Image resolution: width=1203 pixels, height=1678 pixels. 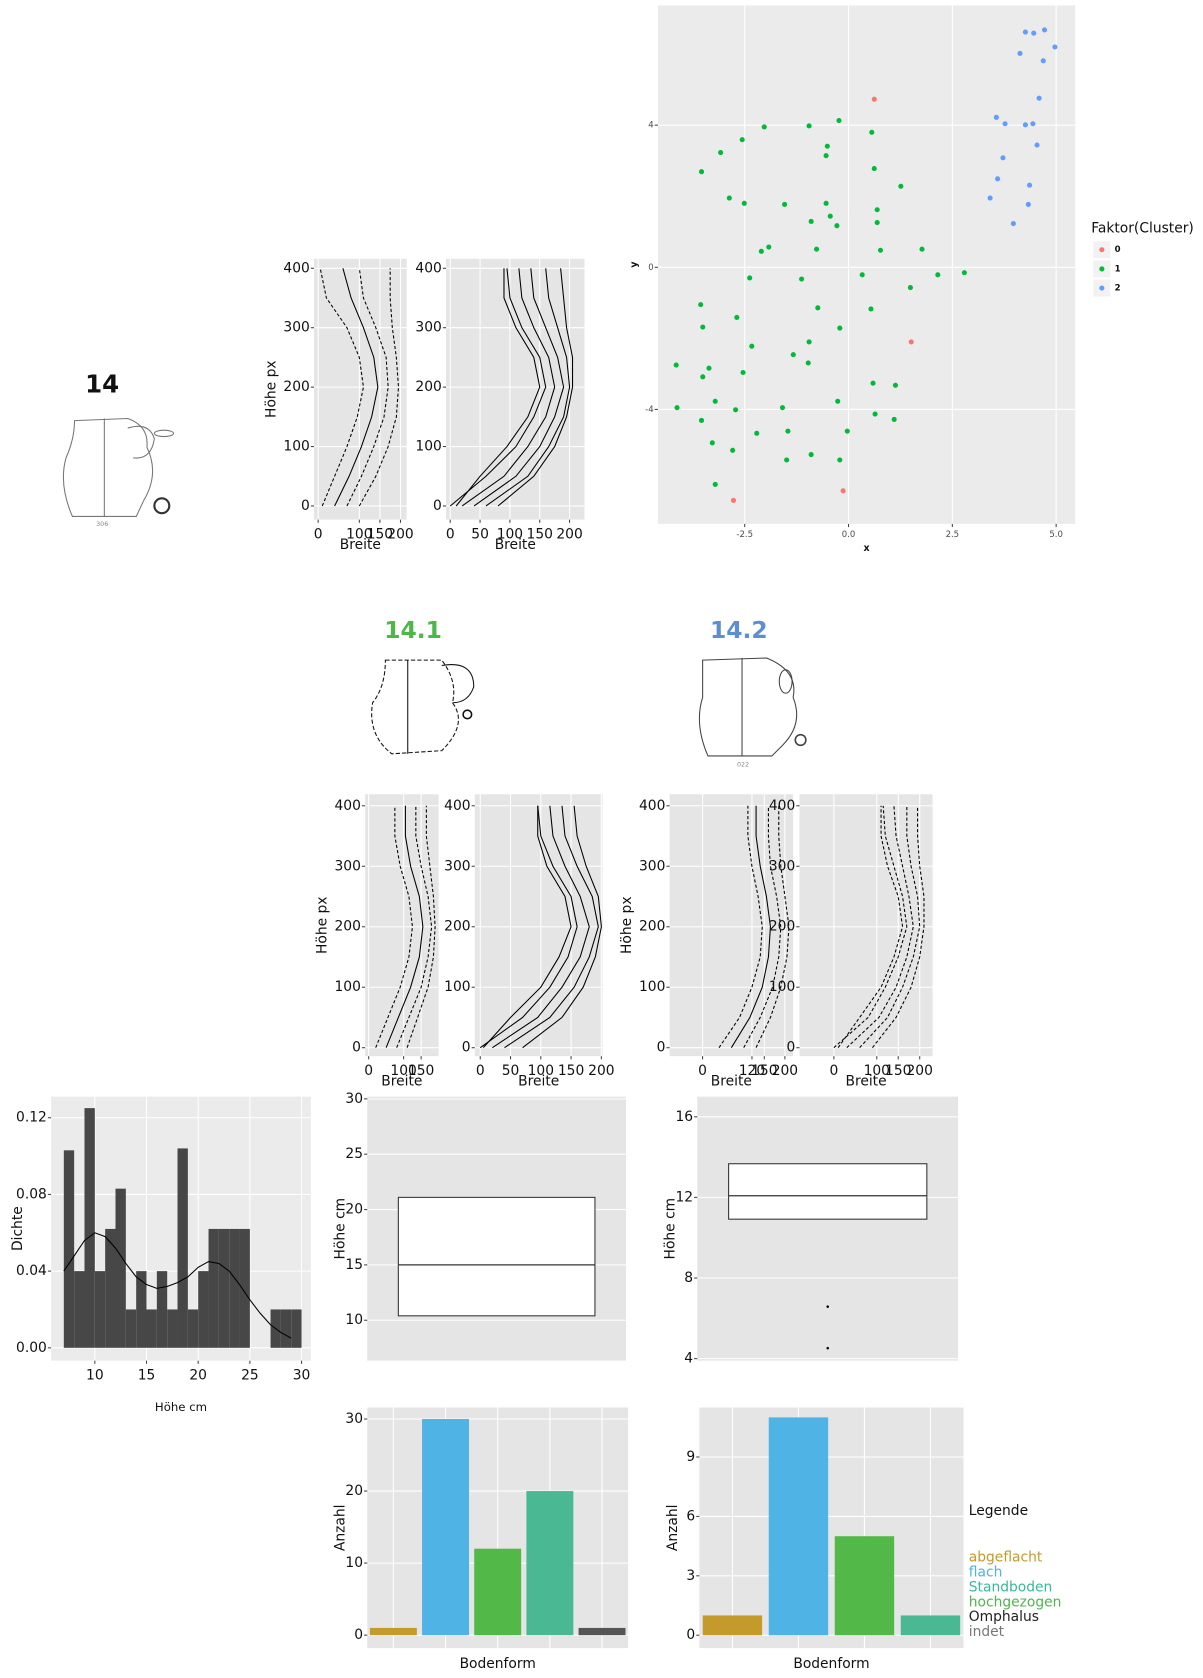 What do you see at coordinates (739, 630) in the screenshot?
I see `vessel-label: 14.2` at bounding box center [739, 630].